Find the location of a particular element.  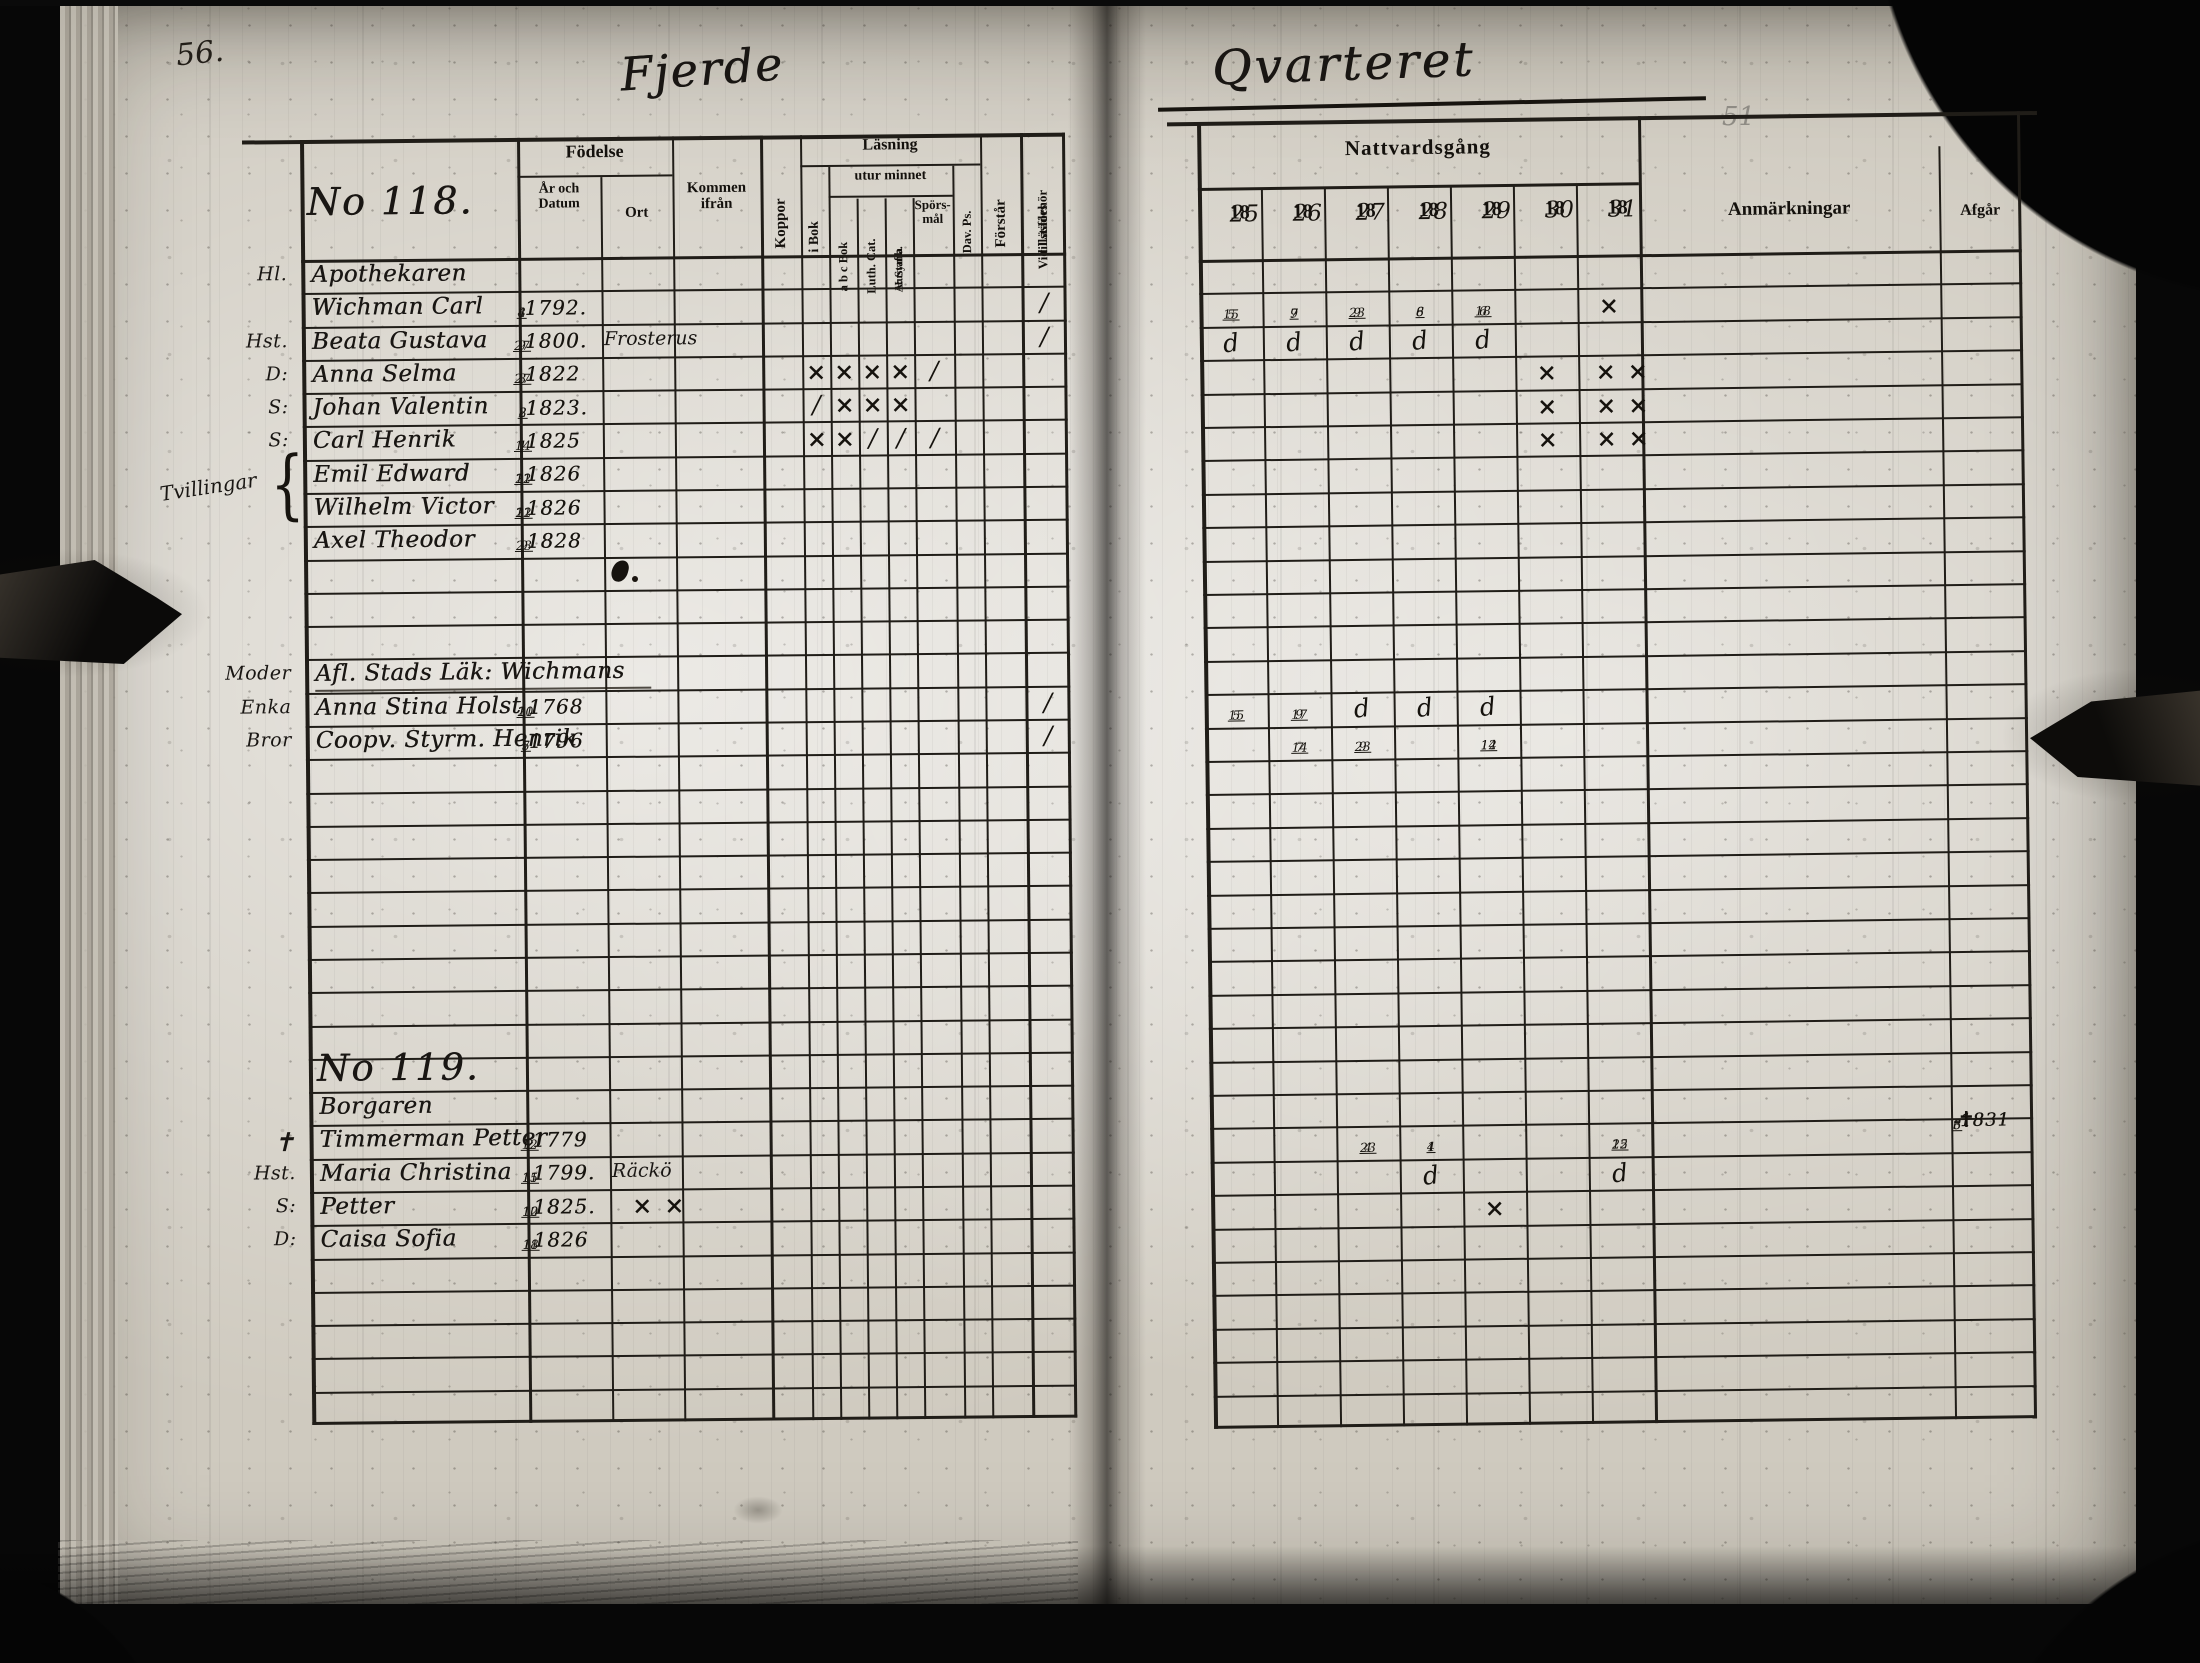

photo-border-bottom is located at coordinates (1100, 1633).